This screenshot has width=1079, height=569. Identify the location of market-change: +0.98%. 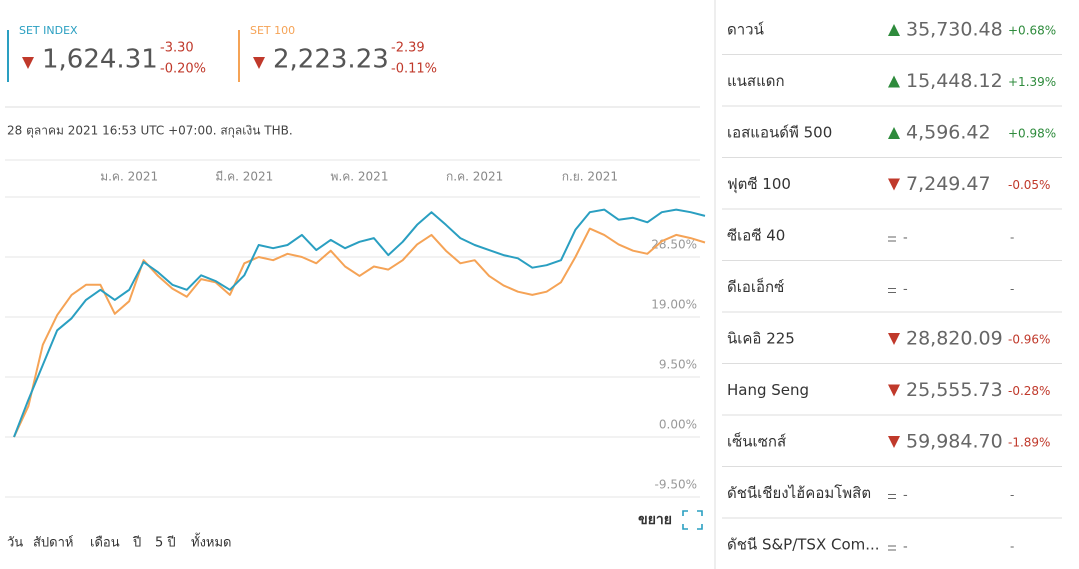
(1032, 134).